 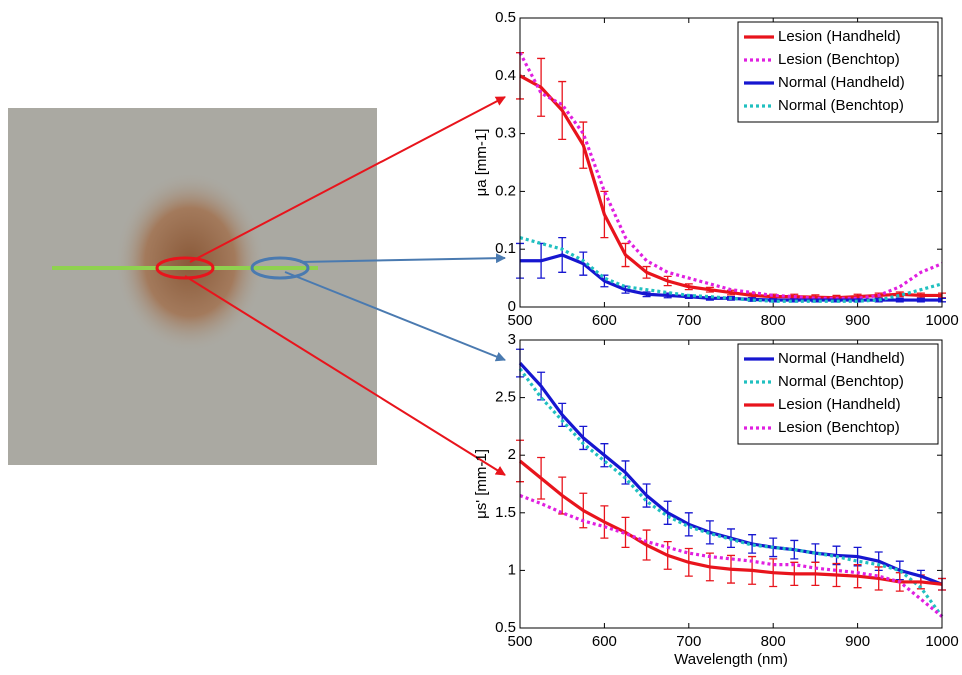 I want to click on y-tick-label: 0.2, so click(x=505, y=190).